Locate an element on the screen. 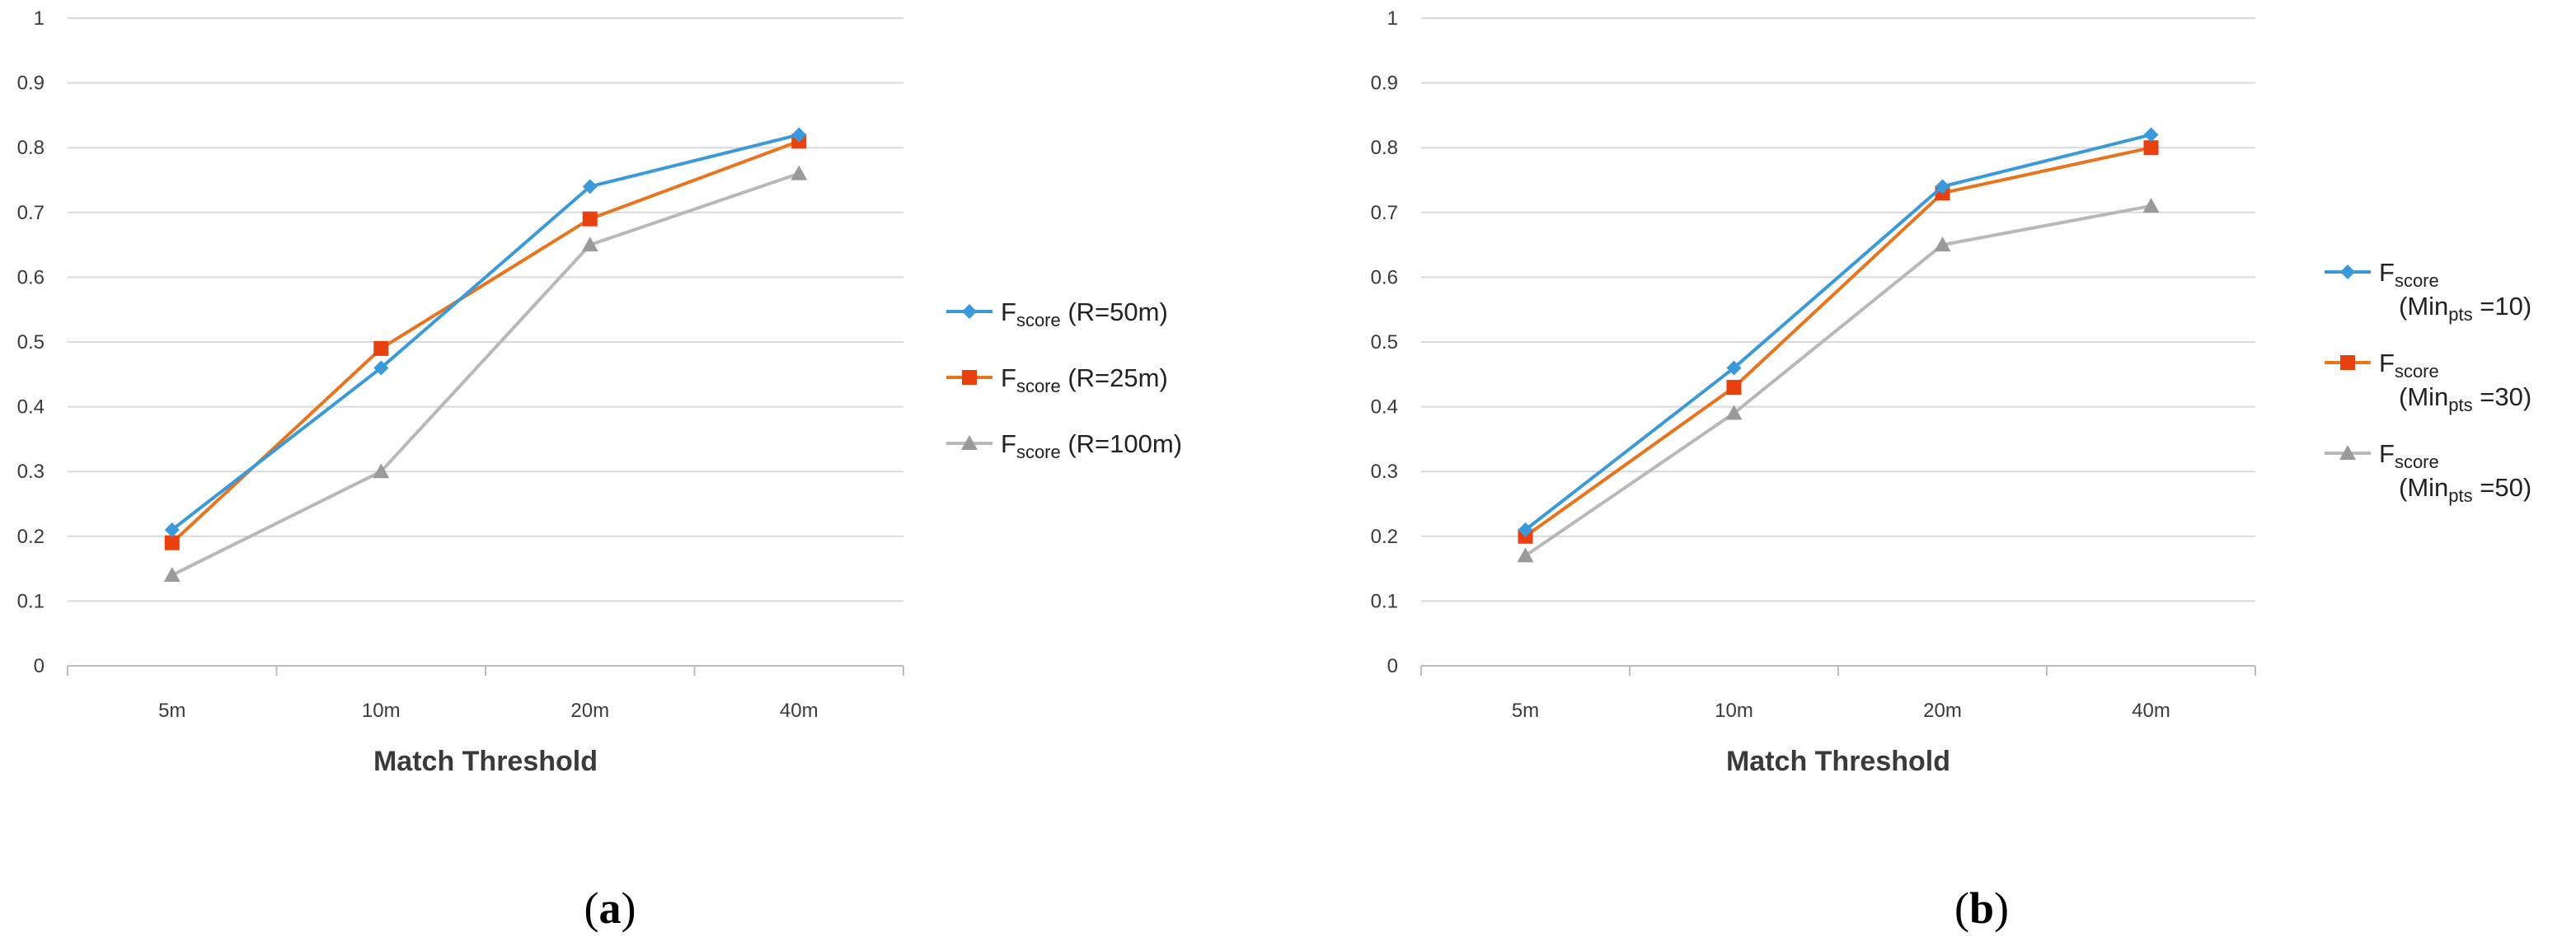  legend-item: Fscore(Minpts =50) is located at coordinates (2428, 472).